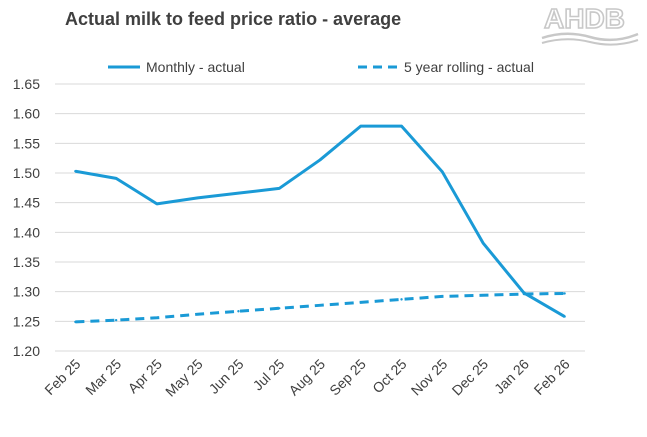  I want to click on x-tick-label: Aug 25, so click(306, 377).